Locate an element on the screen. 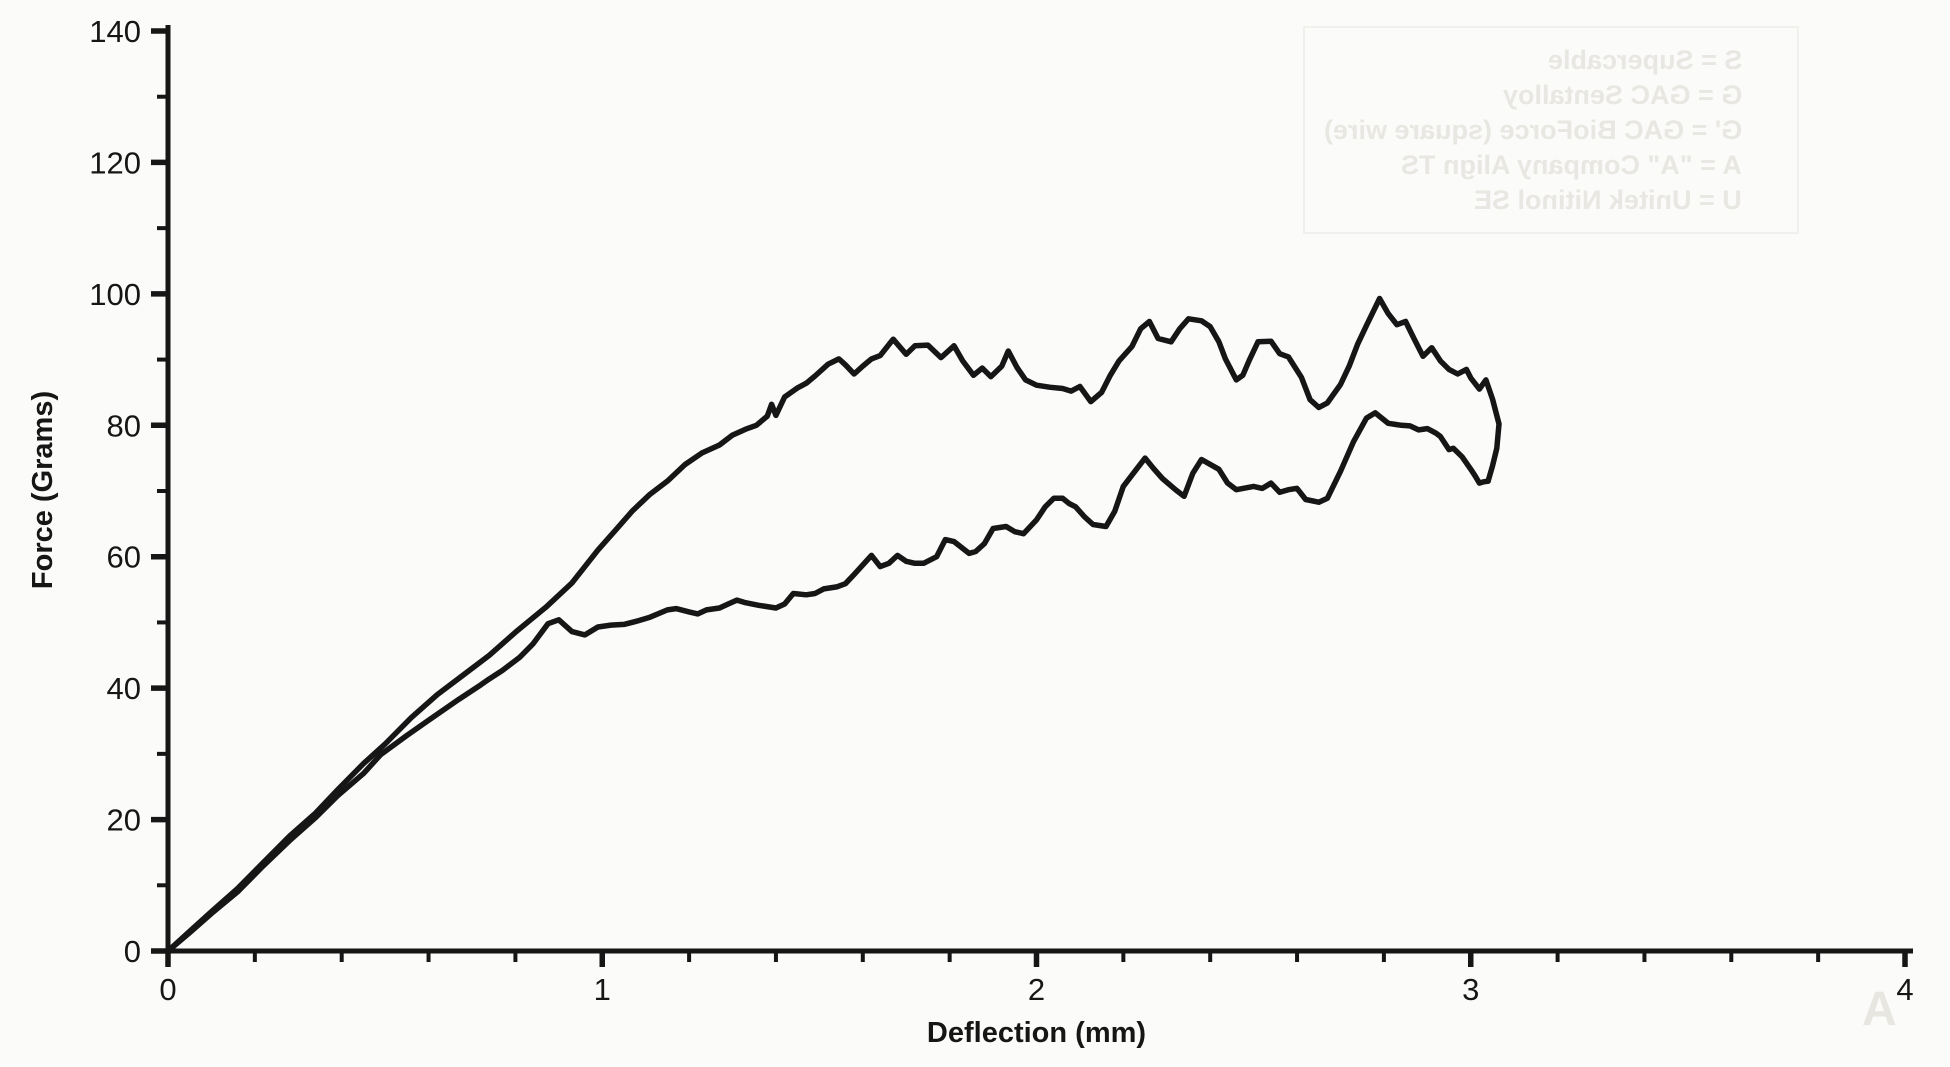  y-tick-label: 20 is located at coordinates (124, 820).